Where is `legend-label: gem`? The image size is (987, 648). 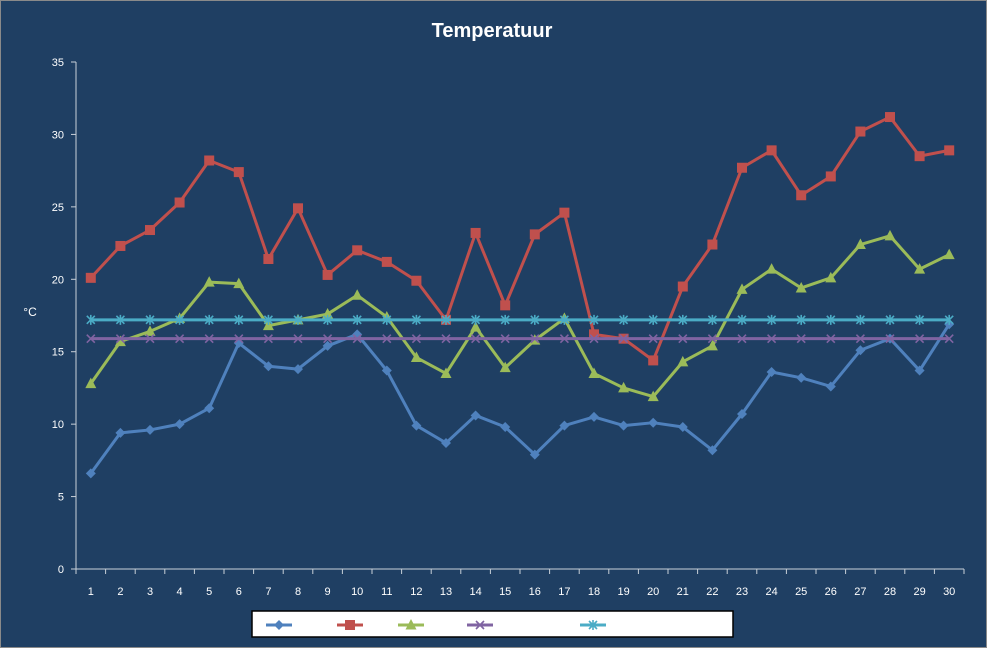
legend-label: gem is located at coordinates (439, 626).